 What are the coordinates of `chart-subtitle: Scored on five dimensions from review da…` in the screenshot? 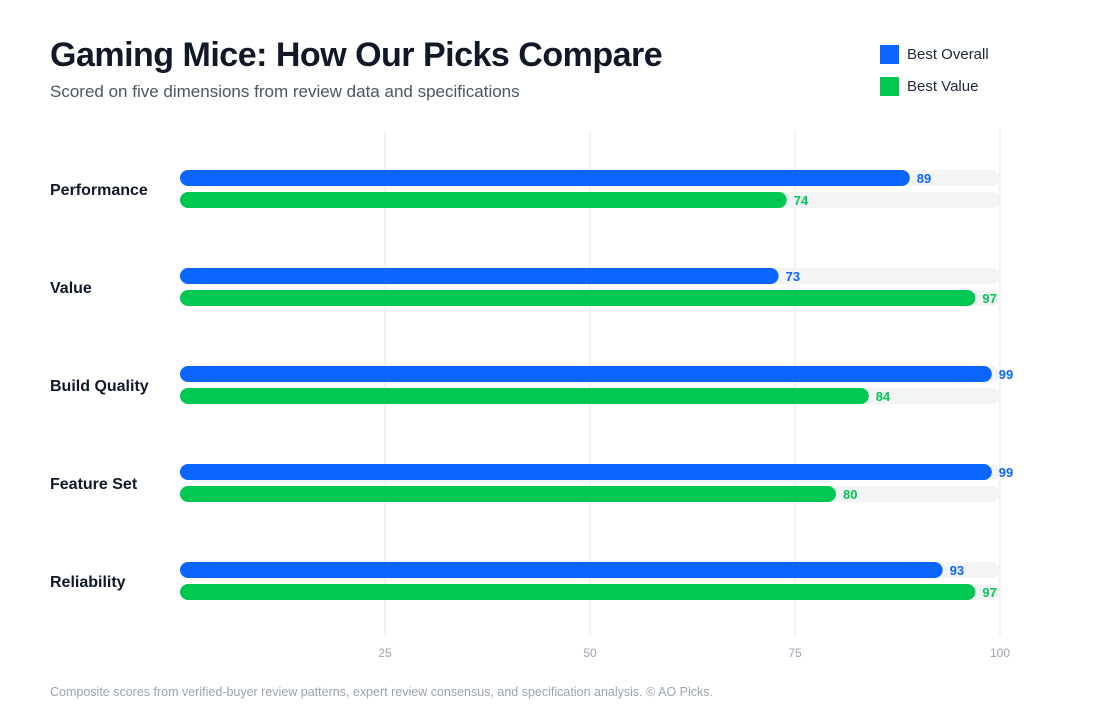 It's located at (285, 91).